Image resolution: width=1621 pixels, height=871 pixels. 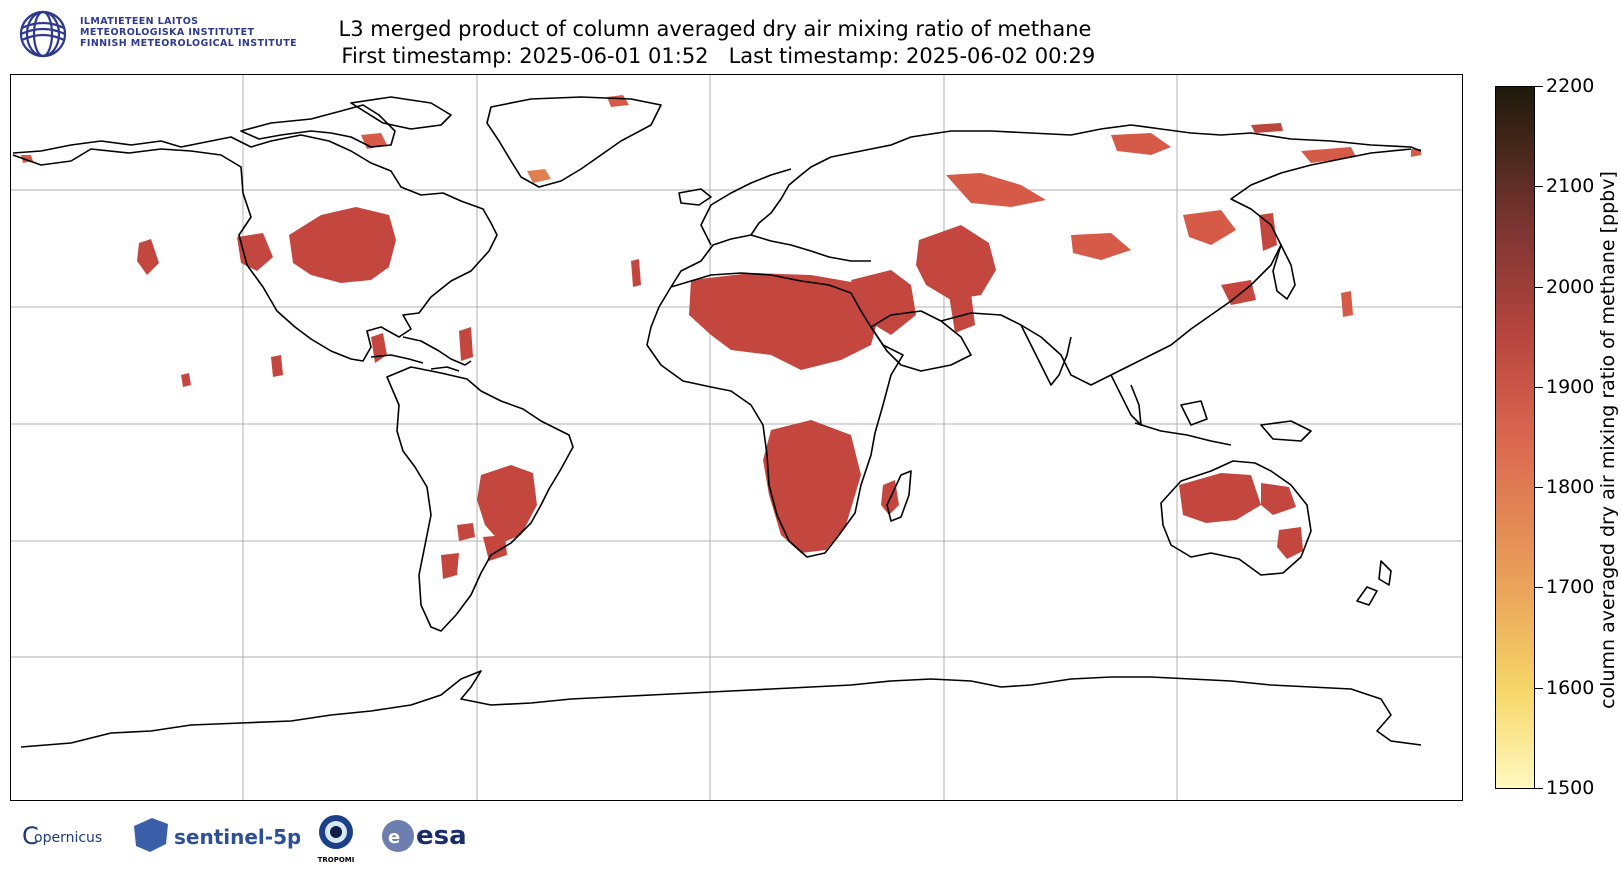 What do you see at coordinates (1570, 186) in the screenshot?
I see `colorbar-tick-label: 2100` at bounding box center [1570, 186].